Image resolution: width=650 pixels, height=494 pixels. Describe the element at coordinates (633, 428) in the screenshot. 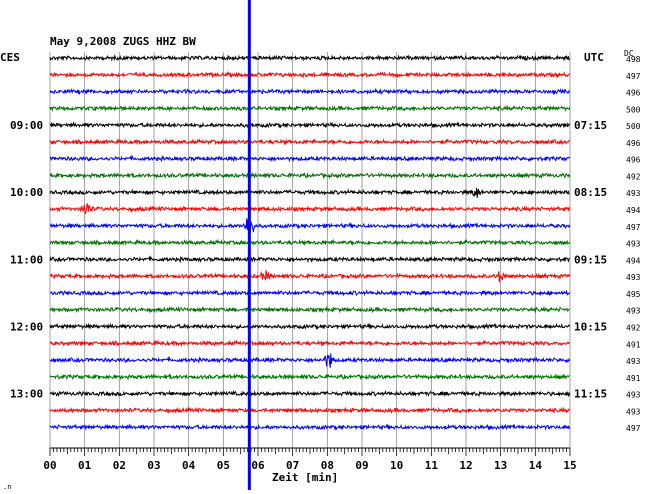

I see `dc-value-22: 497` at that location.